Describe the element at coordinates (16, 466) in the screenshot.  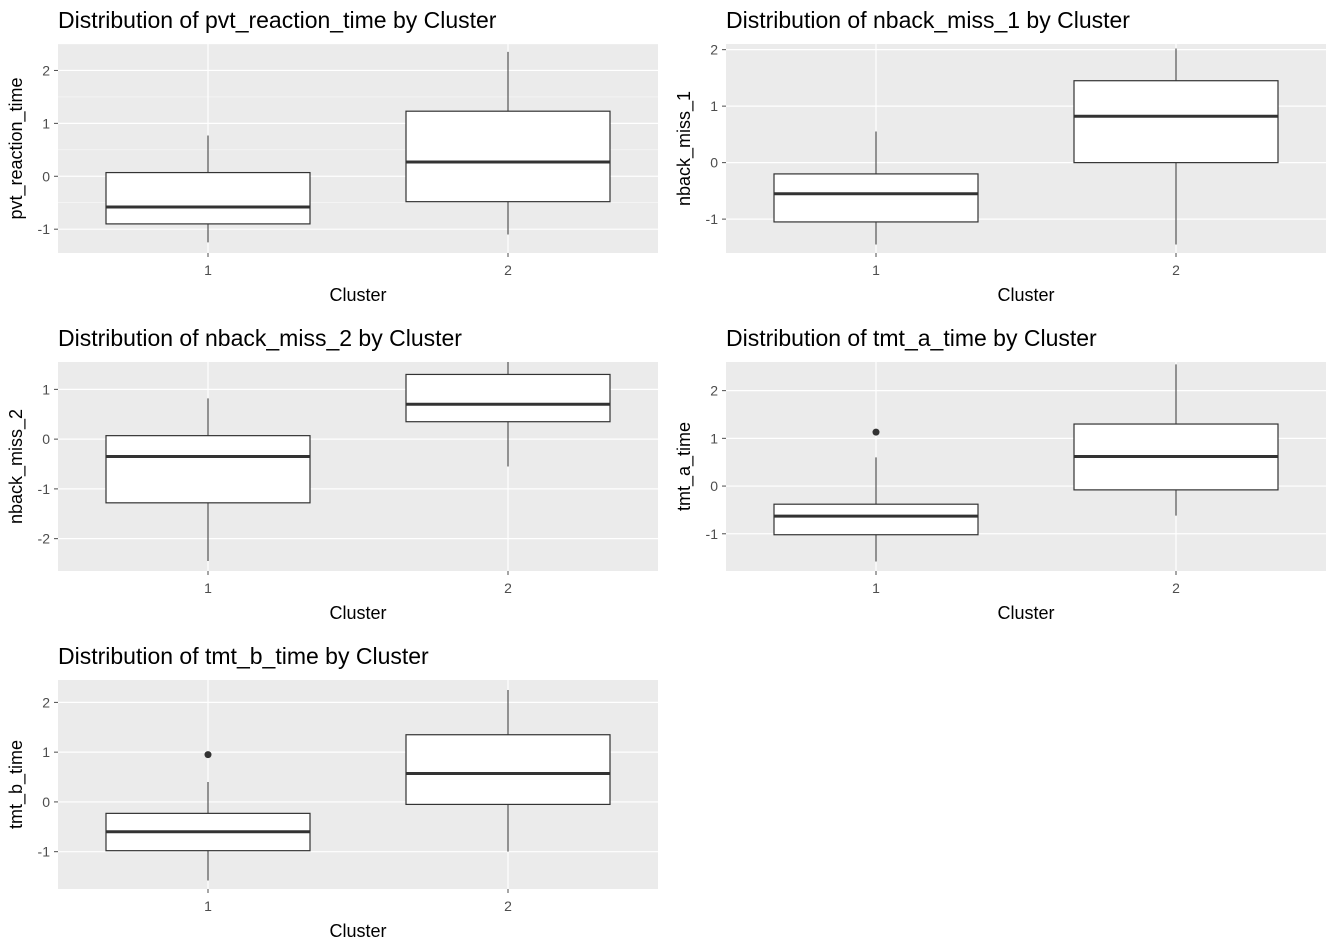
I see `y-axis-title: nback_miss_2` at that location.